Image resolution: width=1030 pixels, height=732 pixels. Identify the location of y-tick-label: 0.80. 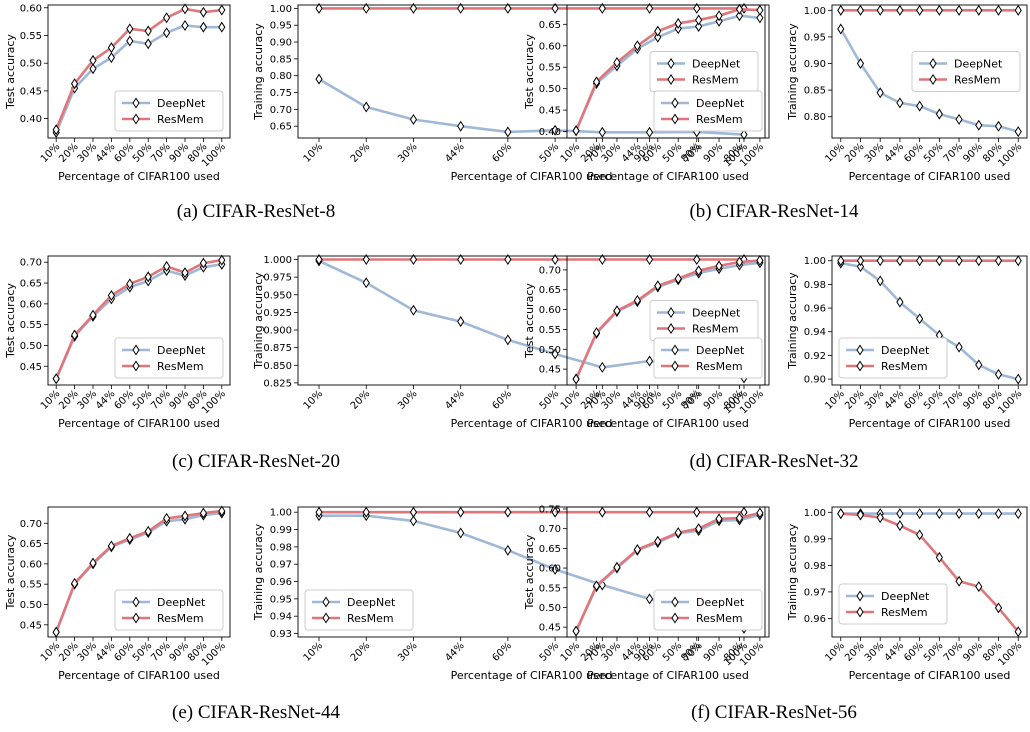
(815, 117).